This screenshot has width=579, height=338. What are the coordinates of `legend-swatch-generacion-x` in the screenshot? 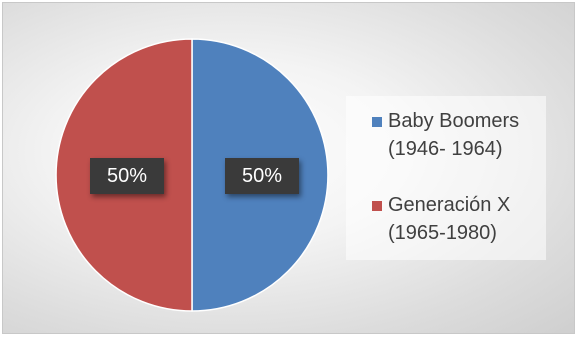 It's located at (377, 206).